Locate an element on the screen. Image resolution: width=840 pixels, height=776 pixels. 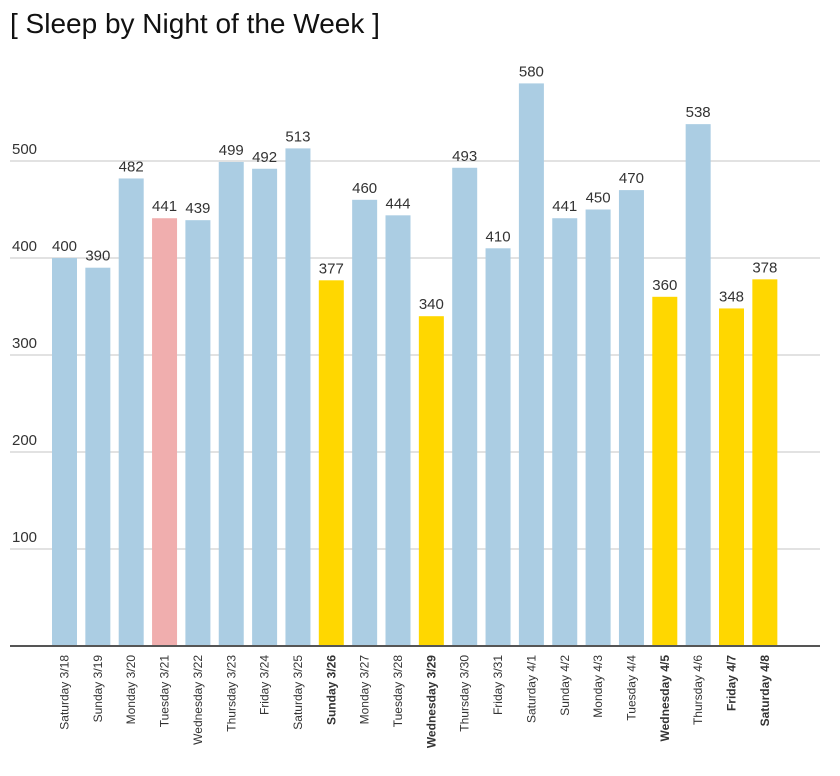
x-tick-label: Wednesday 4/5 is located at coordinates (665, 698).